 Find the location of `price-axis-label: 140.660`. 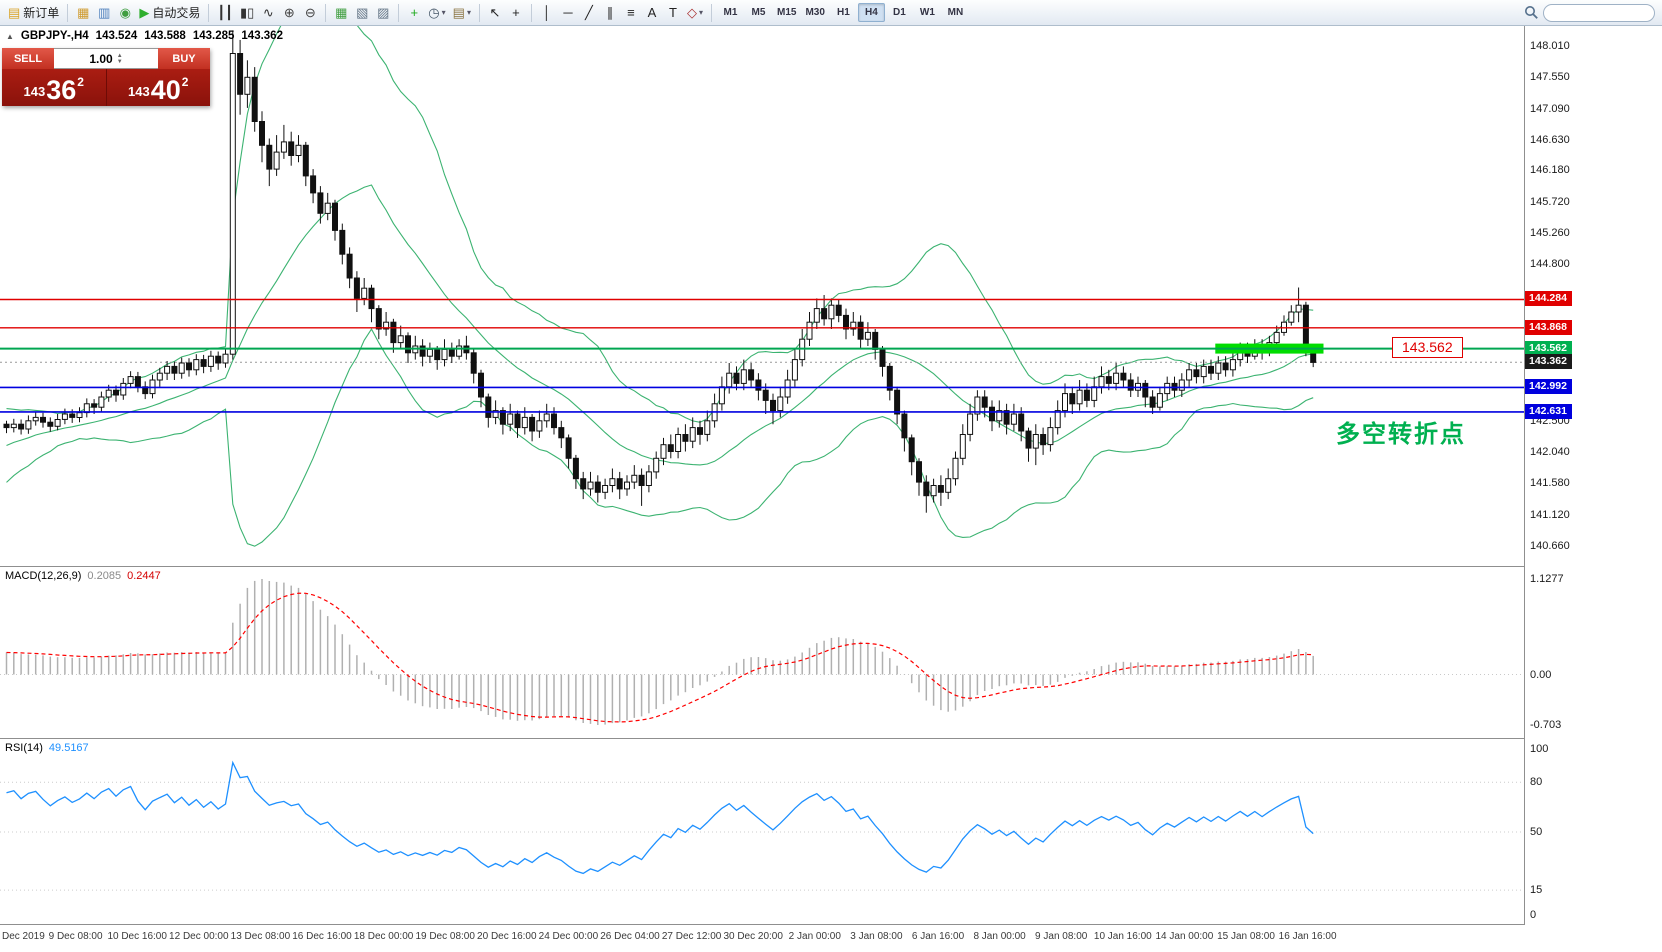

price-axis-label: 140.660 is located at coordinates (1550, 546).